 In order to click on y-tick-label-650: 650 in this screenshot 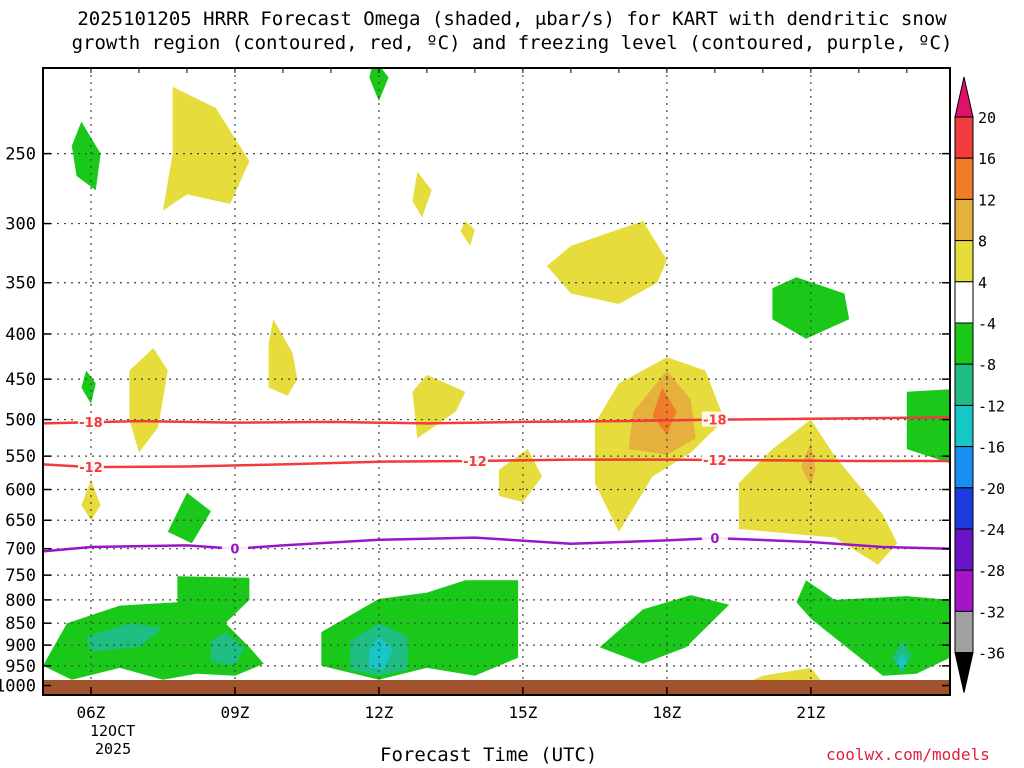, I will do `click(20, 521)`.